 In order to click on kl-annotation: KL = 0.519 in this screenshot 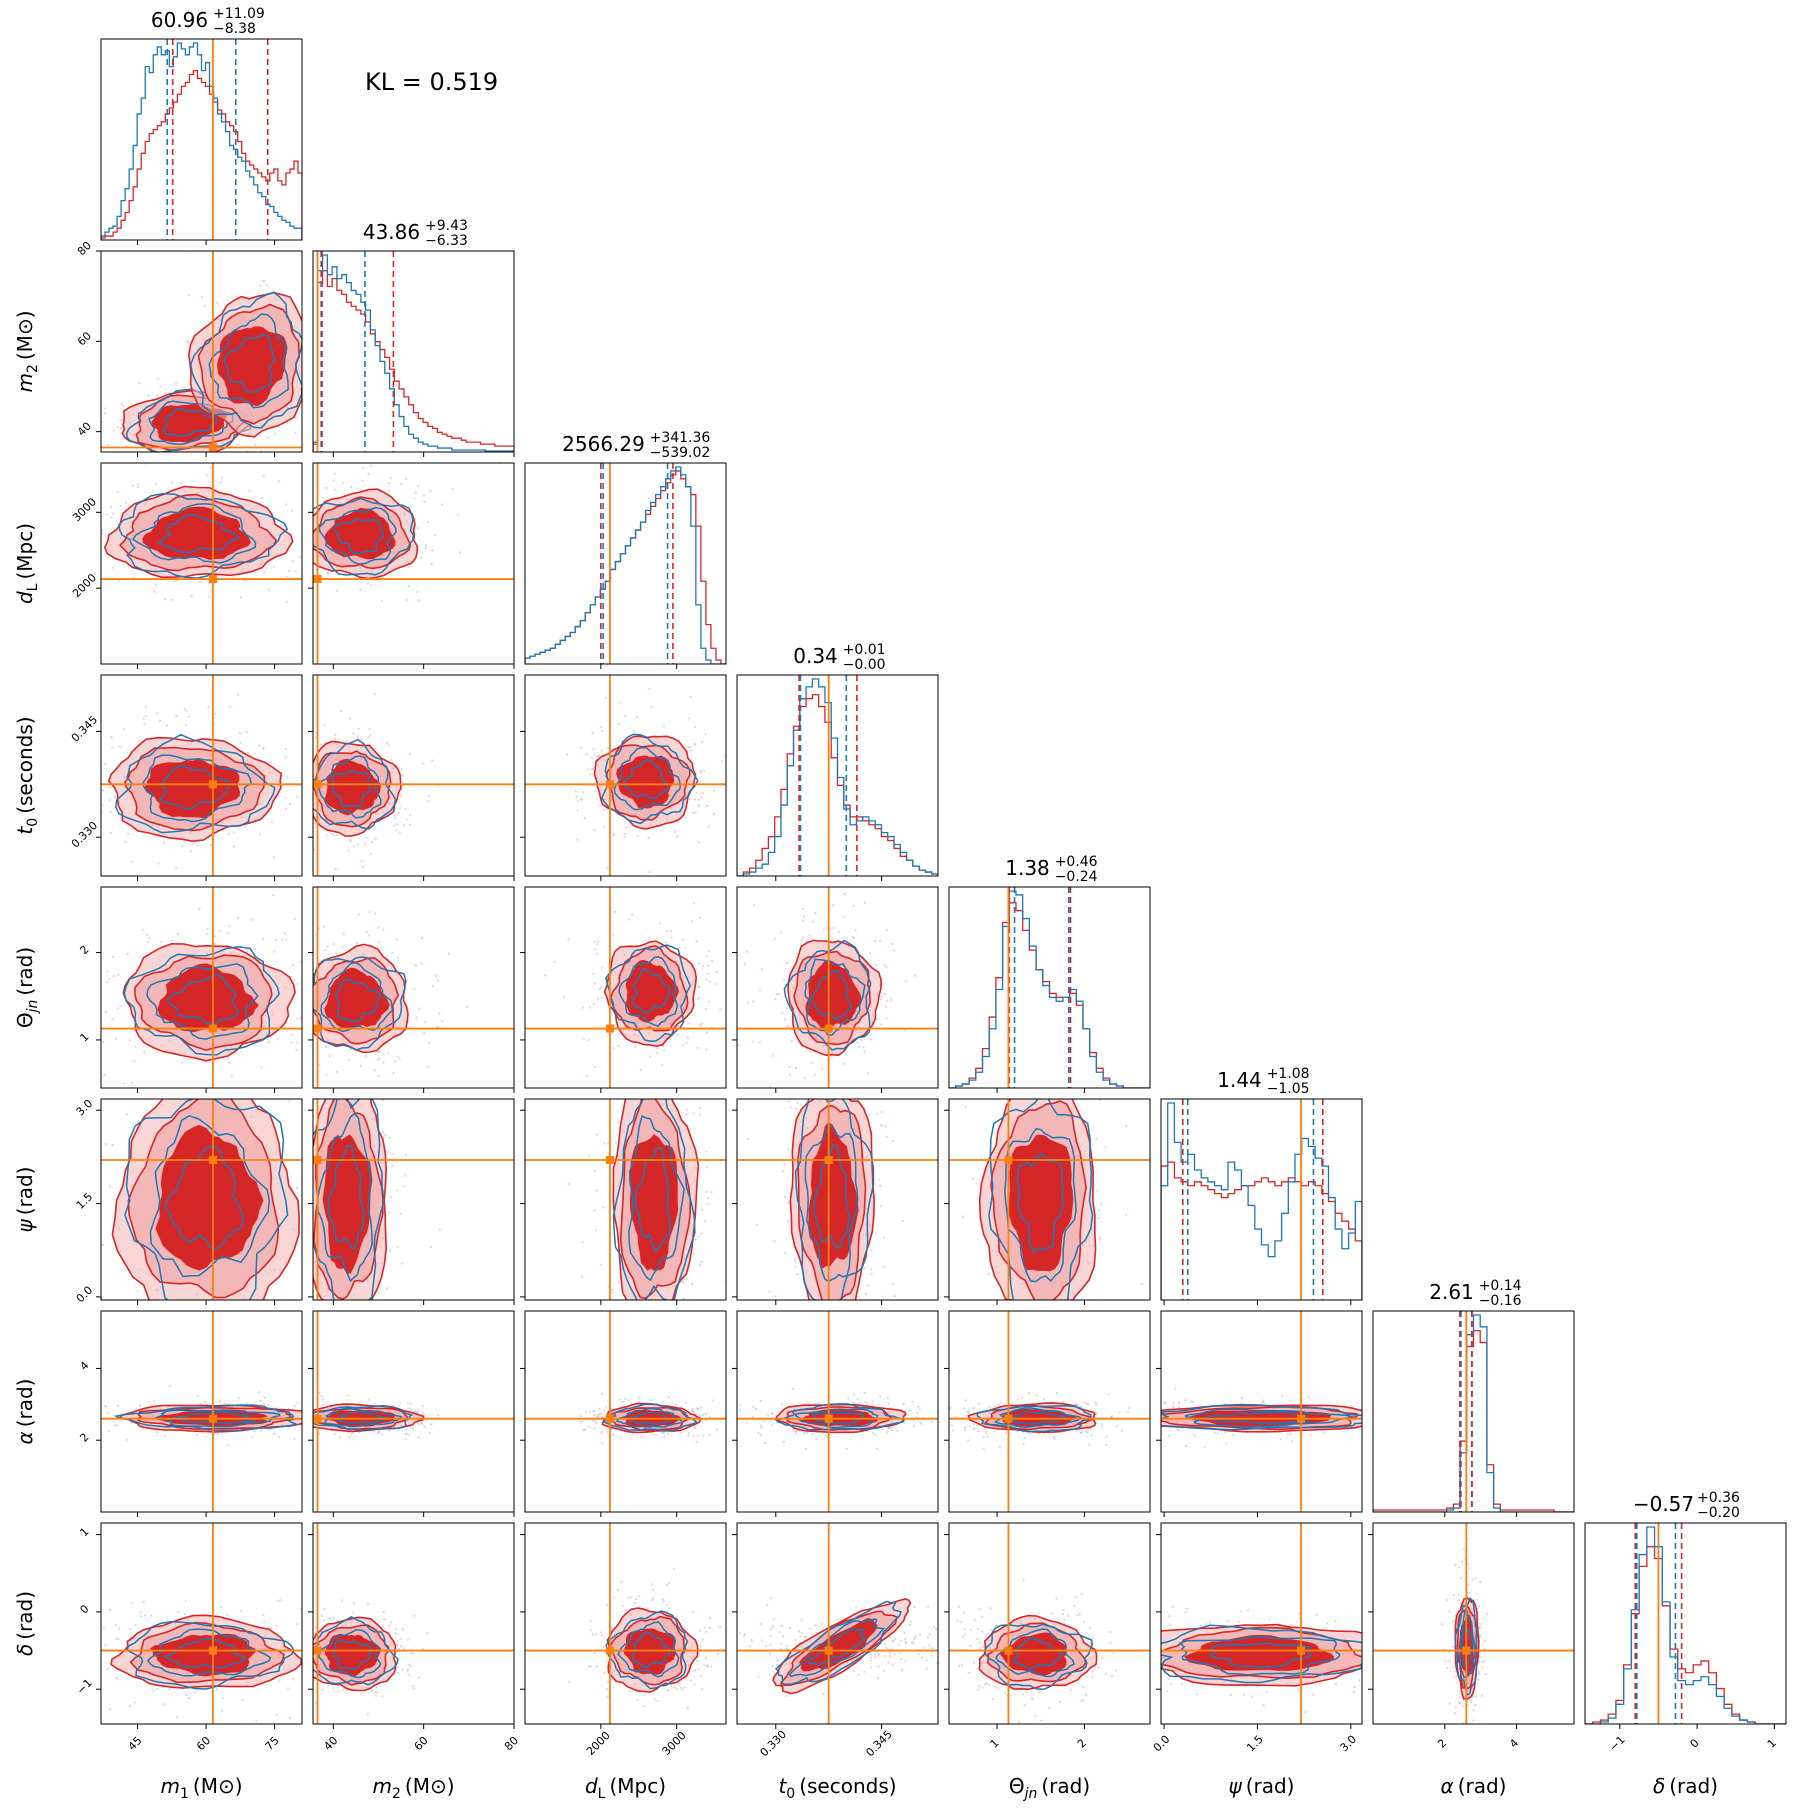, I will do `click(431, 82)`.